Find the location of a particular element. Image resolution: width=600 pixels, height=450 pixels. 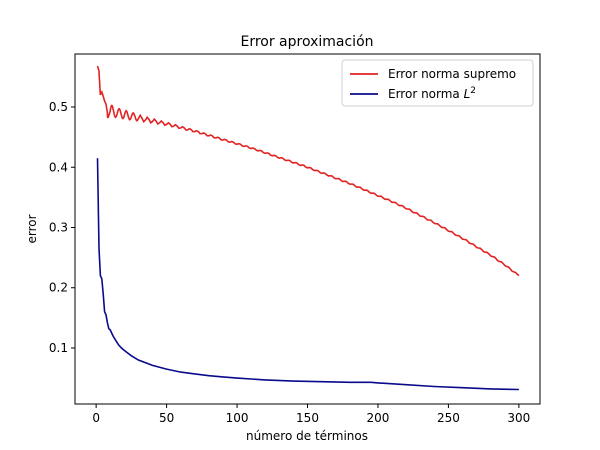

legend-box is located at coordinates (437, 83).